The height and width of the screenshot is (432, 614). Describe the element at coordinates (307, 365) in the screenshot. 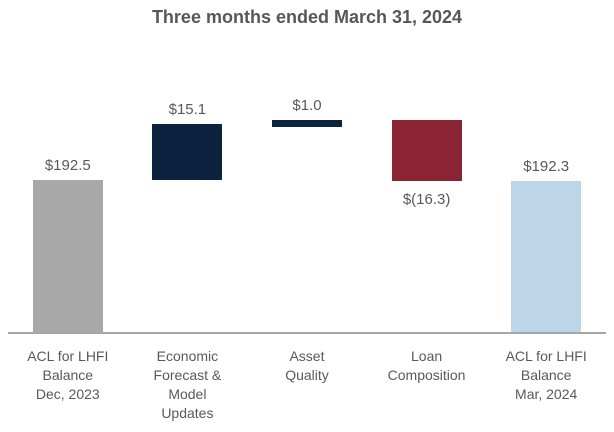

I see `x-axis-label: Asset Quality` at that location.